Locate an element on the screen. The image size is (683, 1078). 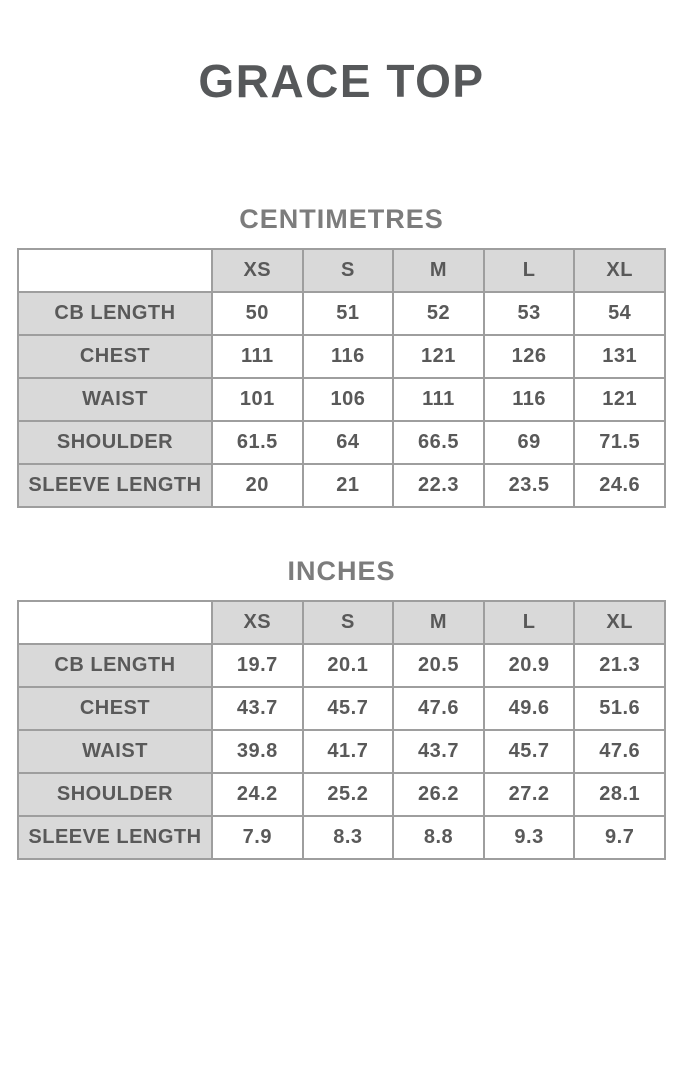
measurement-cell: 61.5 is located at coordinates (257, 442).